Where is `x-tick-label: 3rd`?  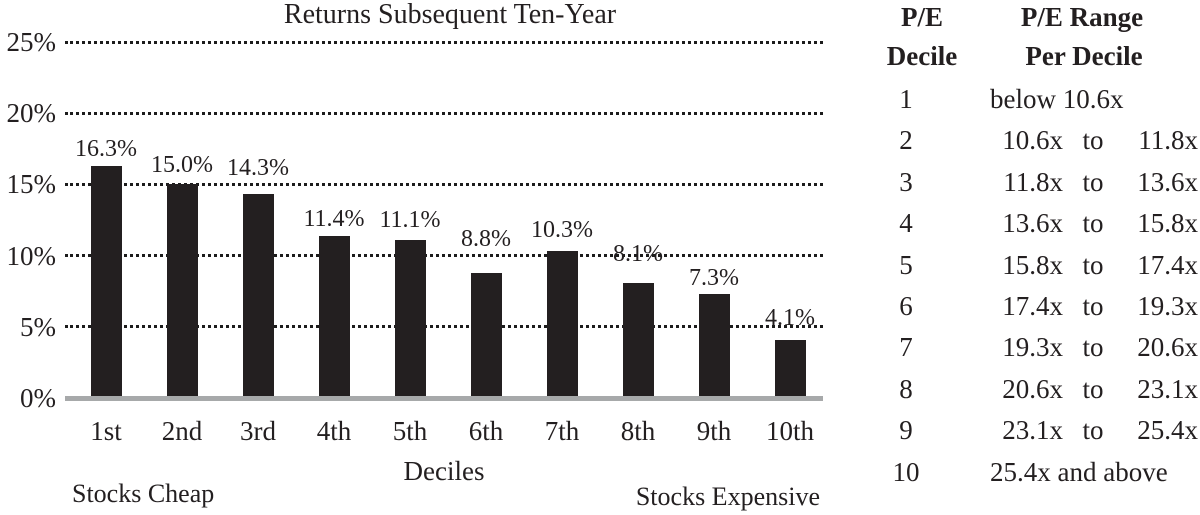 x-tick-label: 3rd is located at coordinates (258, 431).